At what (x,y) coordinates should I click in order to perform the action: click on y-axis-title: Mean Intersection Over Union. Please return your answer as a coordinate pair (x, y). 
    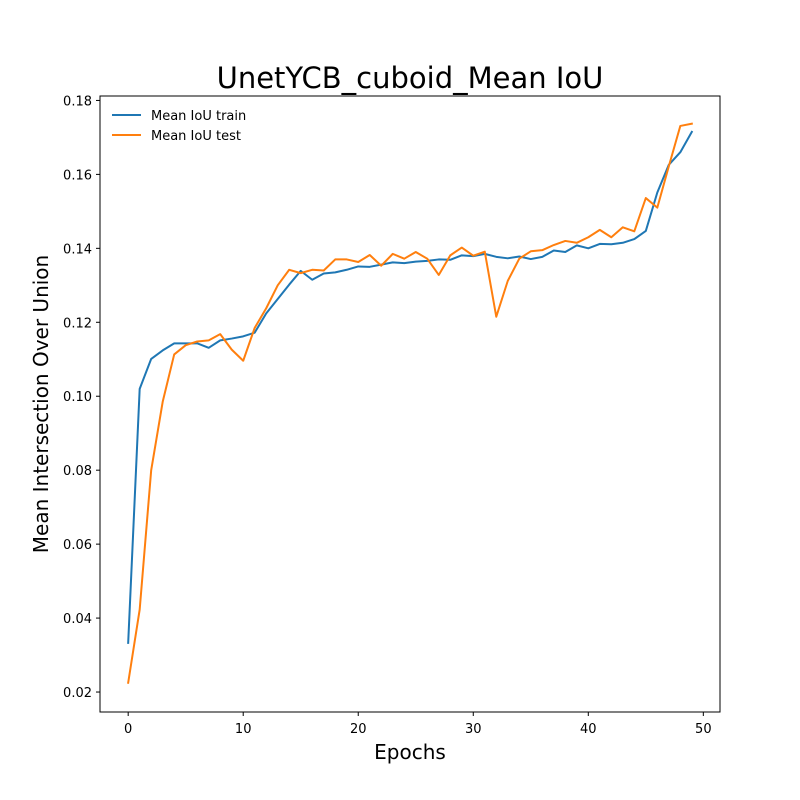
    Looking at the image, I should click on (41, 404).